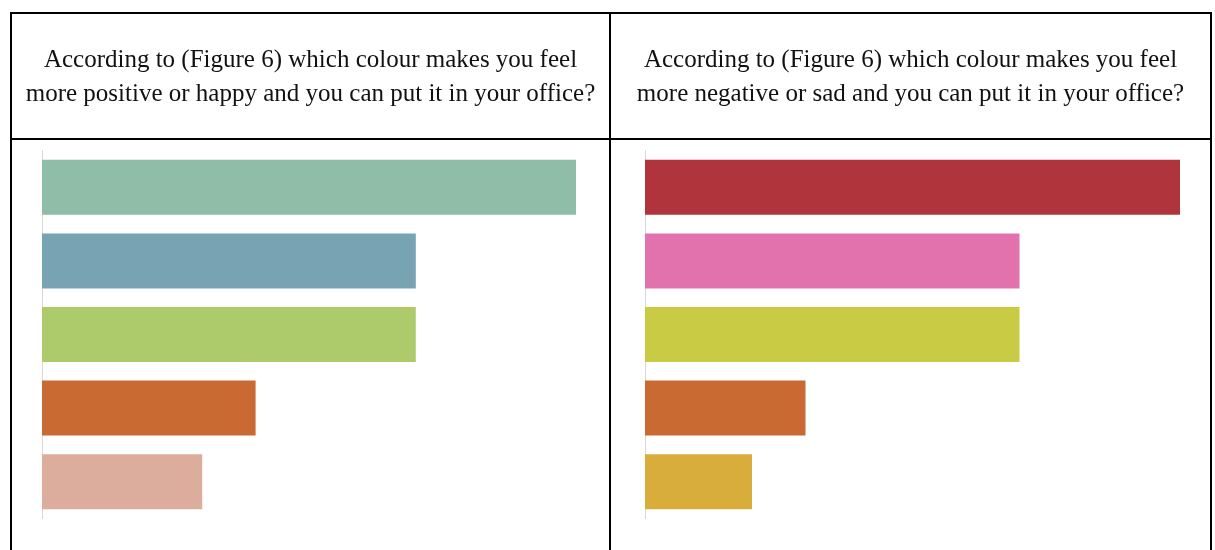 Image resolution: width=1215 pixels, height=550 pixels. Describe the element at coordinates (309, 75) in the screenshot. I see `chart-title: According to (Figure 6) which colour makes you feel more positive or happy and you can put it in your office?` at that location.